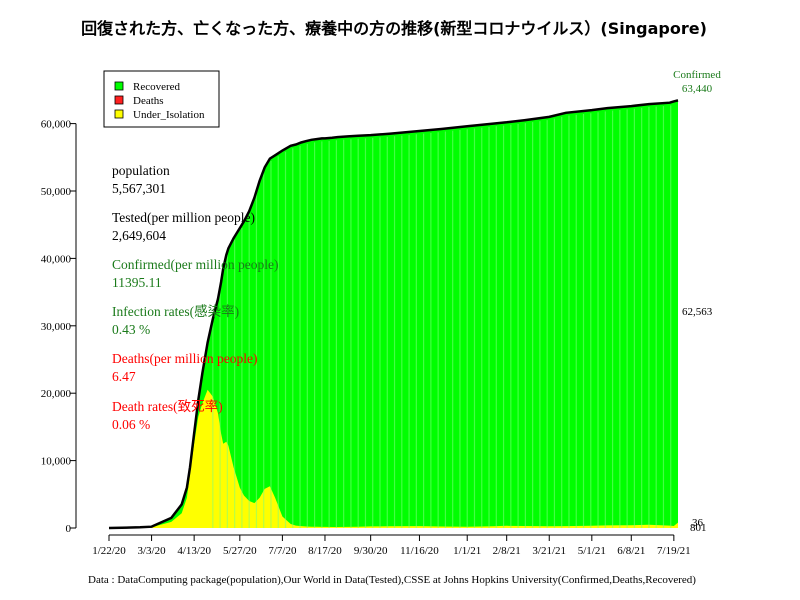 This screenshot has width=800, height=600. I want to click on end-label-confirmed-value: 63,440, so click(697, 89).